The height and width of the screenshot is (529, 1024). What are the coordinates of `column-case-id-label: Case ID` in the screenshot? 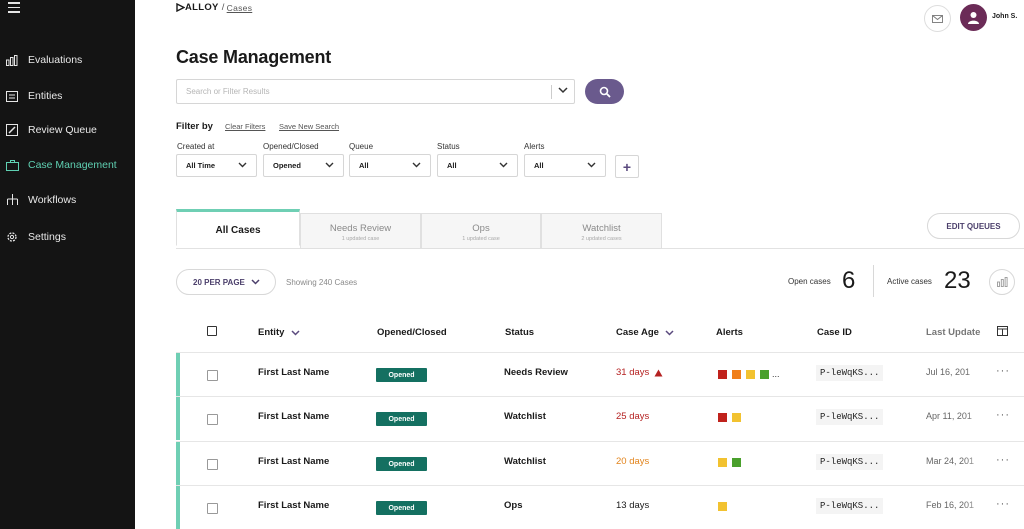 It's located at (834, 332).